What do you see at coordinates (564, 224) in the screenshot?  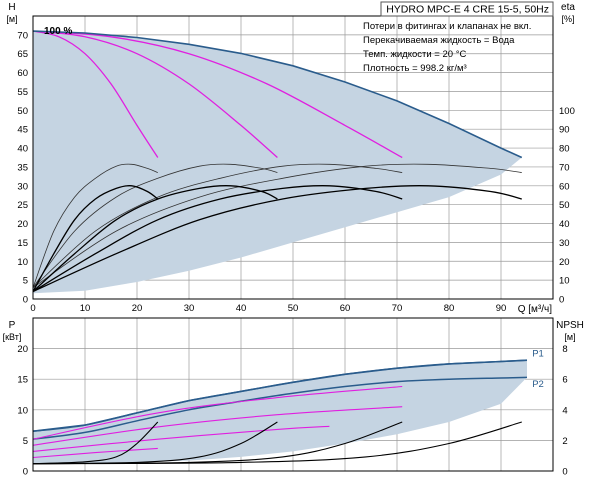 I see `eta-tick-40: 40` at bounding box center [564, 224].